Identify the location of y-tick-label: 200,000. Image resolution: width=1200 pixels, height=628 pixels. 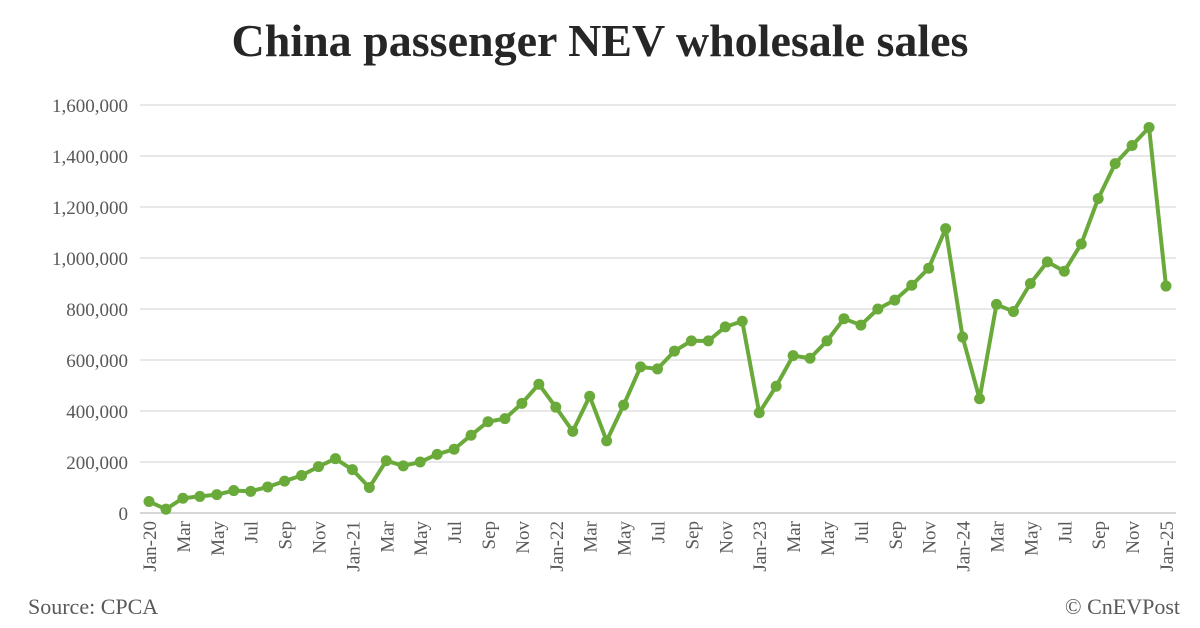
(97, 463).